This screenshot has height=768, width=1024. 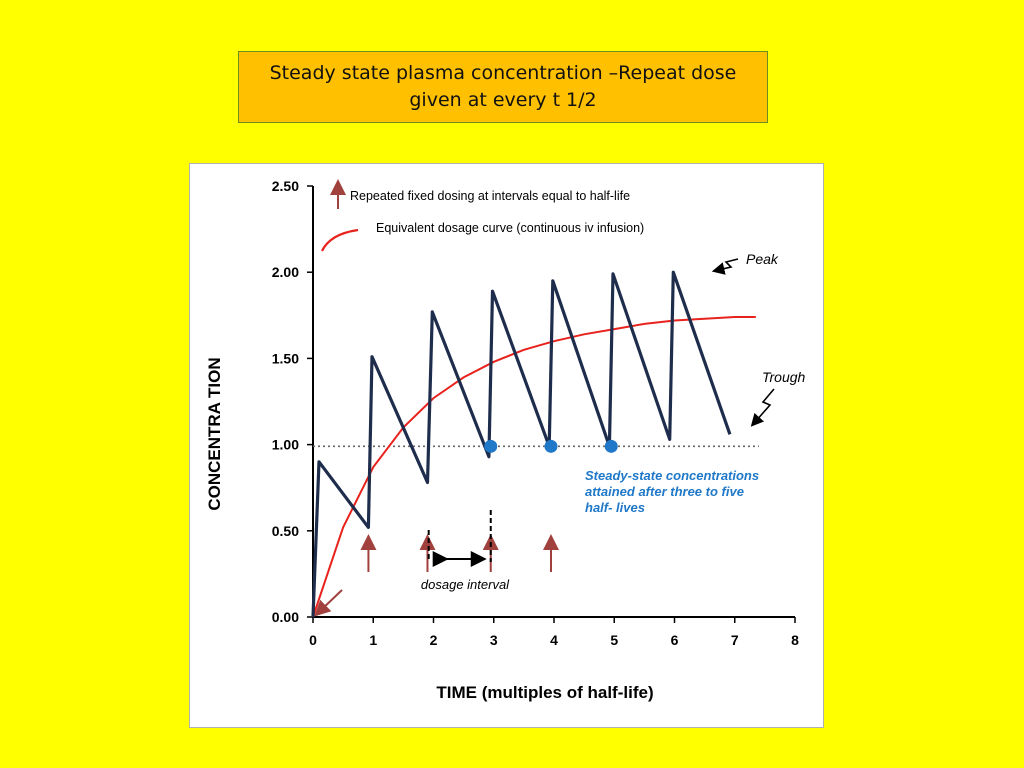 I want to click on x-tick-label: 6, so click(x=675, y=640).